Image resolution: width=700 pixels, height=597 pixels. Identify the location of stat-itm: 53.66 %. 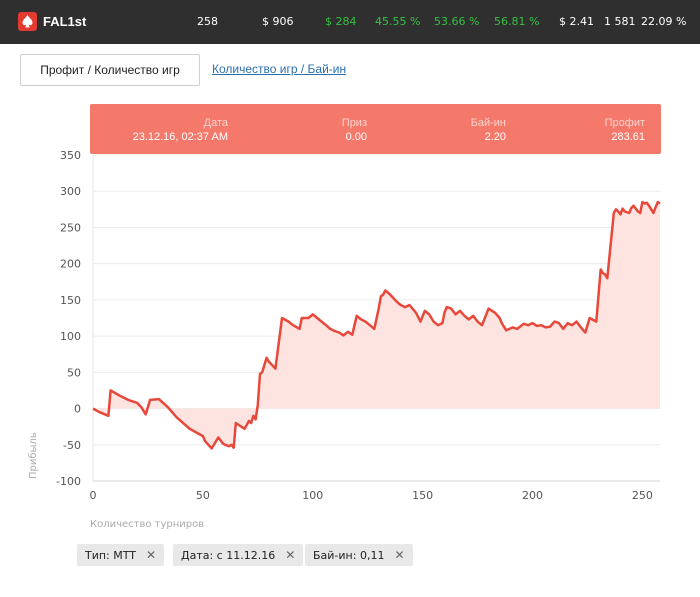
(457, 21).